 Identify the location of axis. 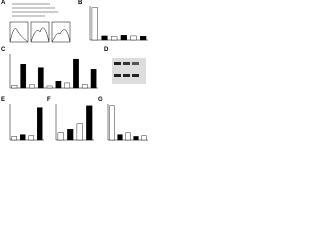
(118, 23).